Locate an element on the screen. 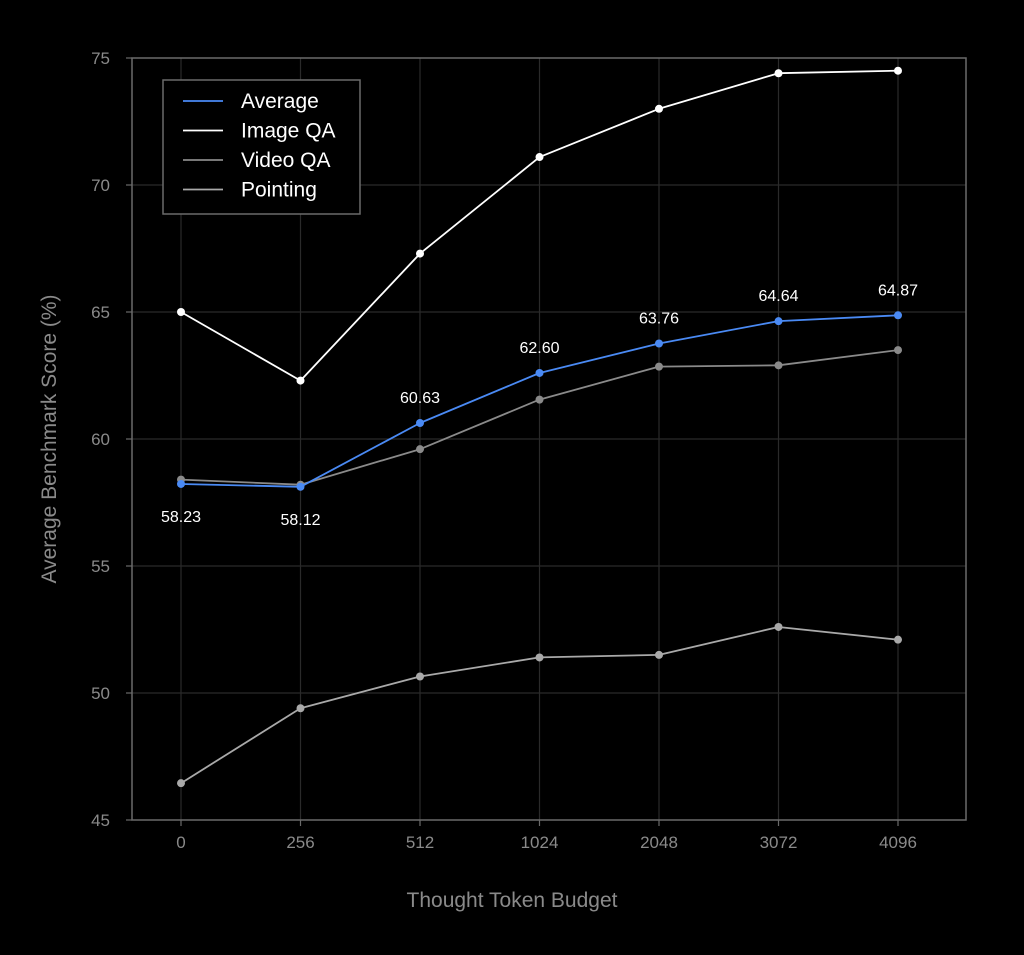 Image resolution: width=1024 pixels, height=955 pixels. y-axis-ticks: 45 50 55 60 65 70 75 is located at coordinates (111, 439).